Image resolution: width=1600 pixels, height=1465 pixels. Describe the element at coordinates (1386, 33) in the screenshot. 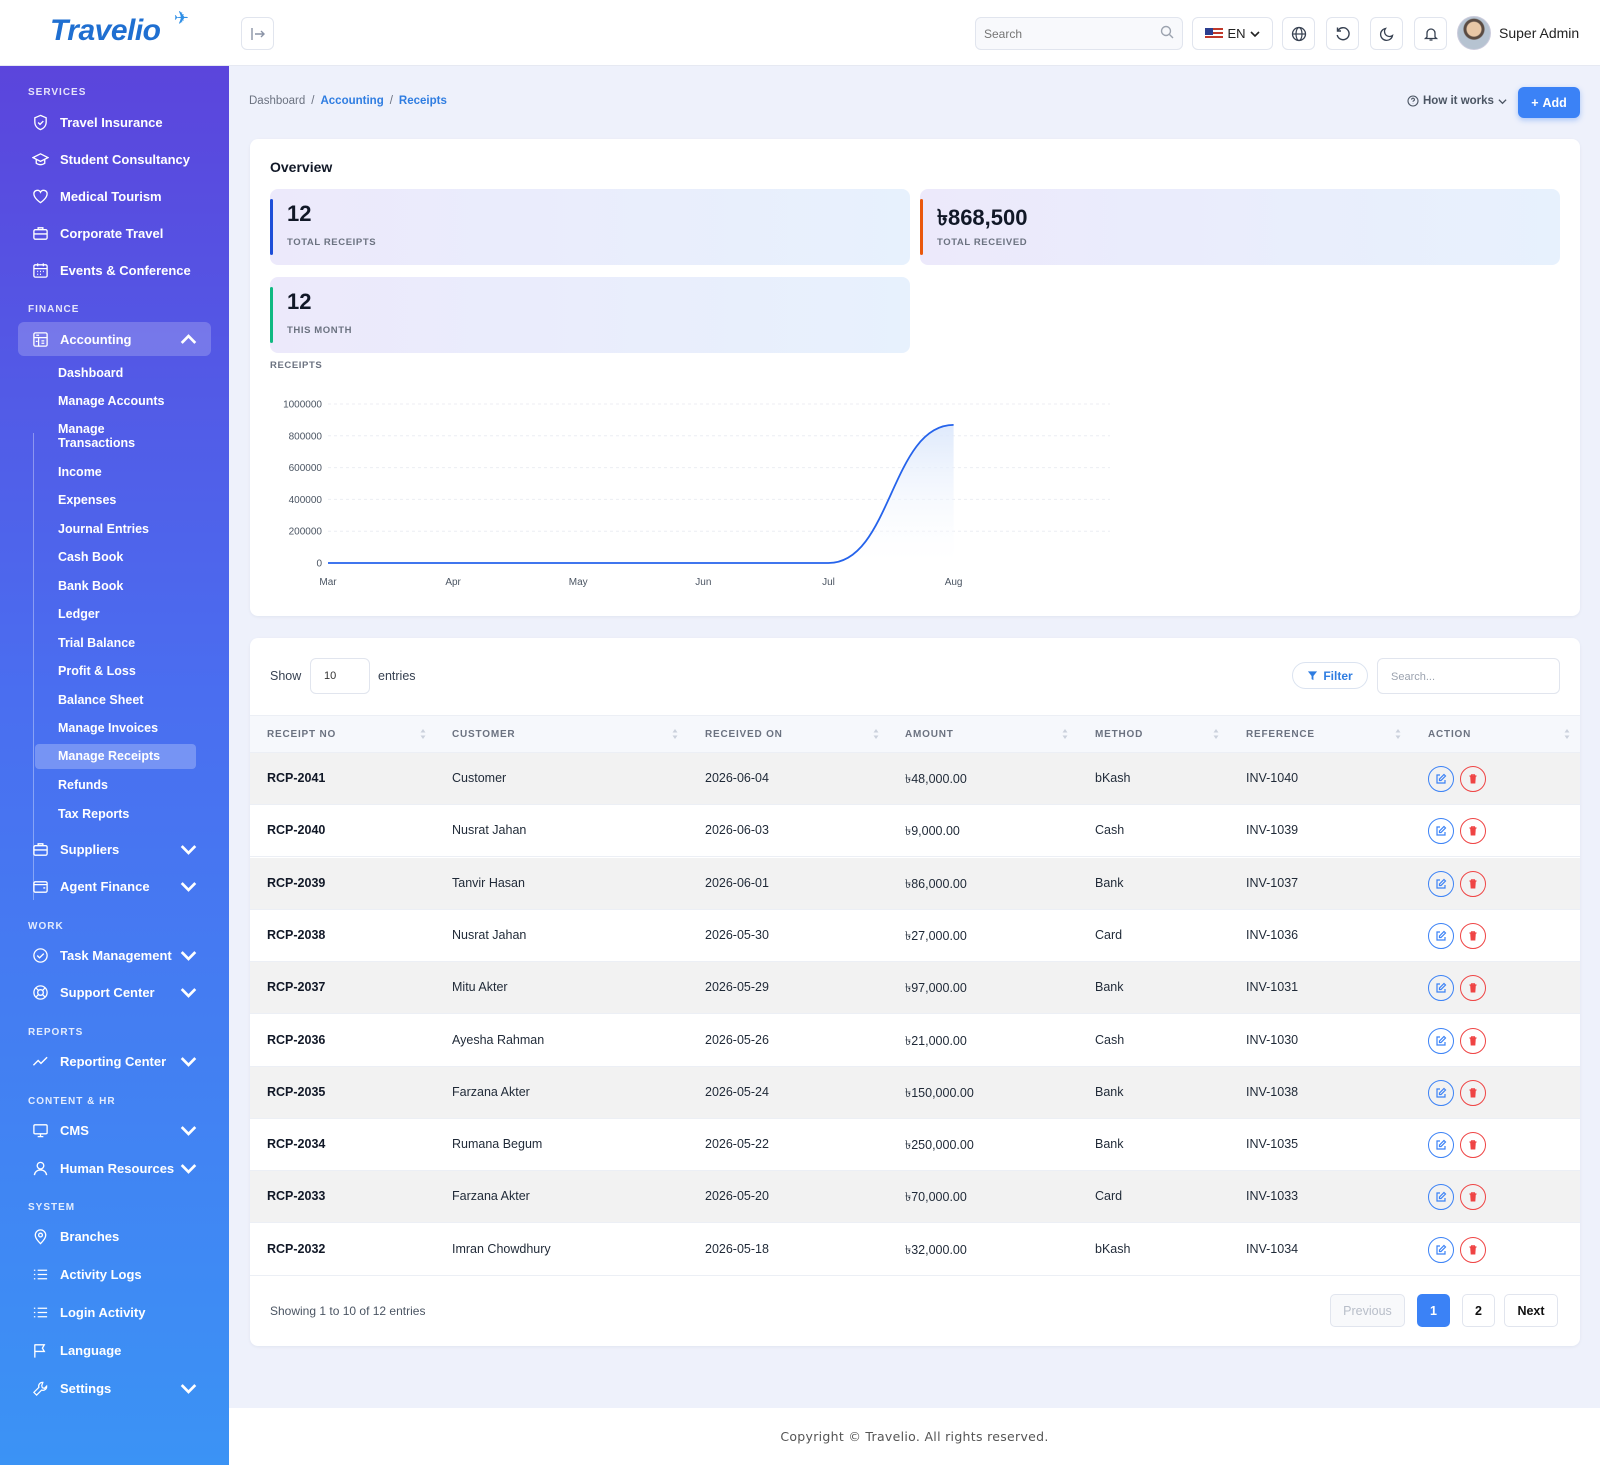

I see `theme-toggle-button` at that location.